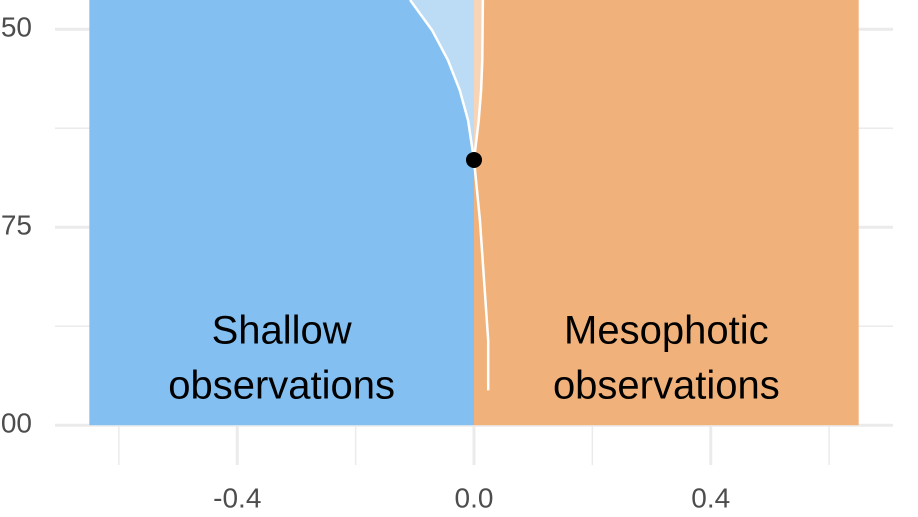  What do you see at coordinates (710, 497) in the screenshot?
I see `x-tick-label: 0.4` at bounding box center [710, 497].